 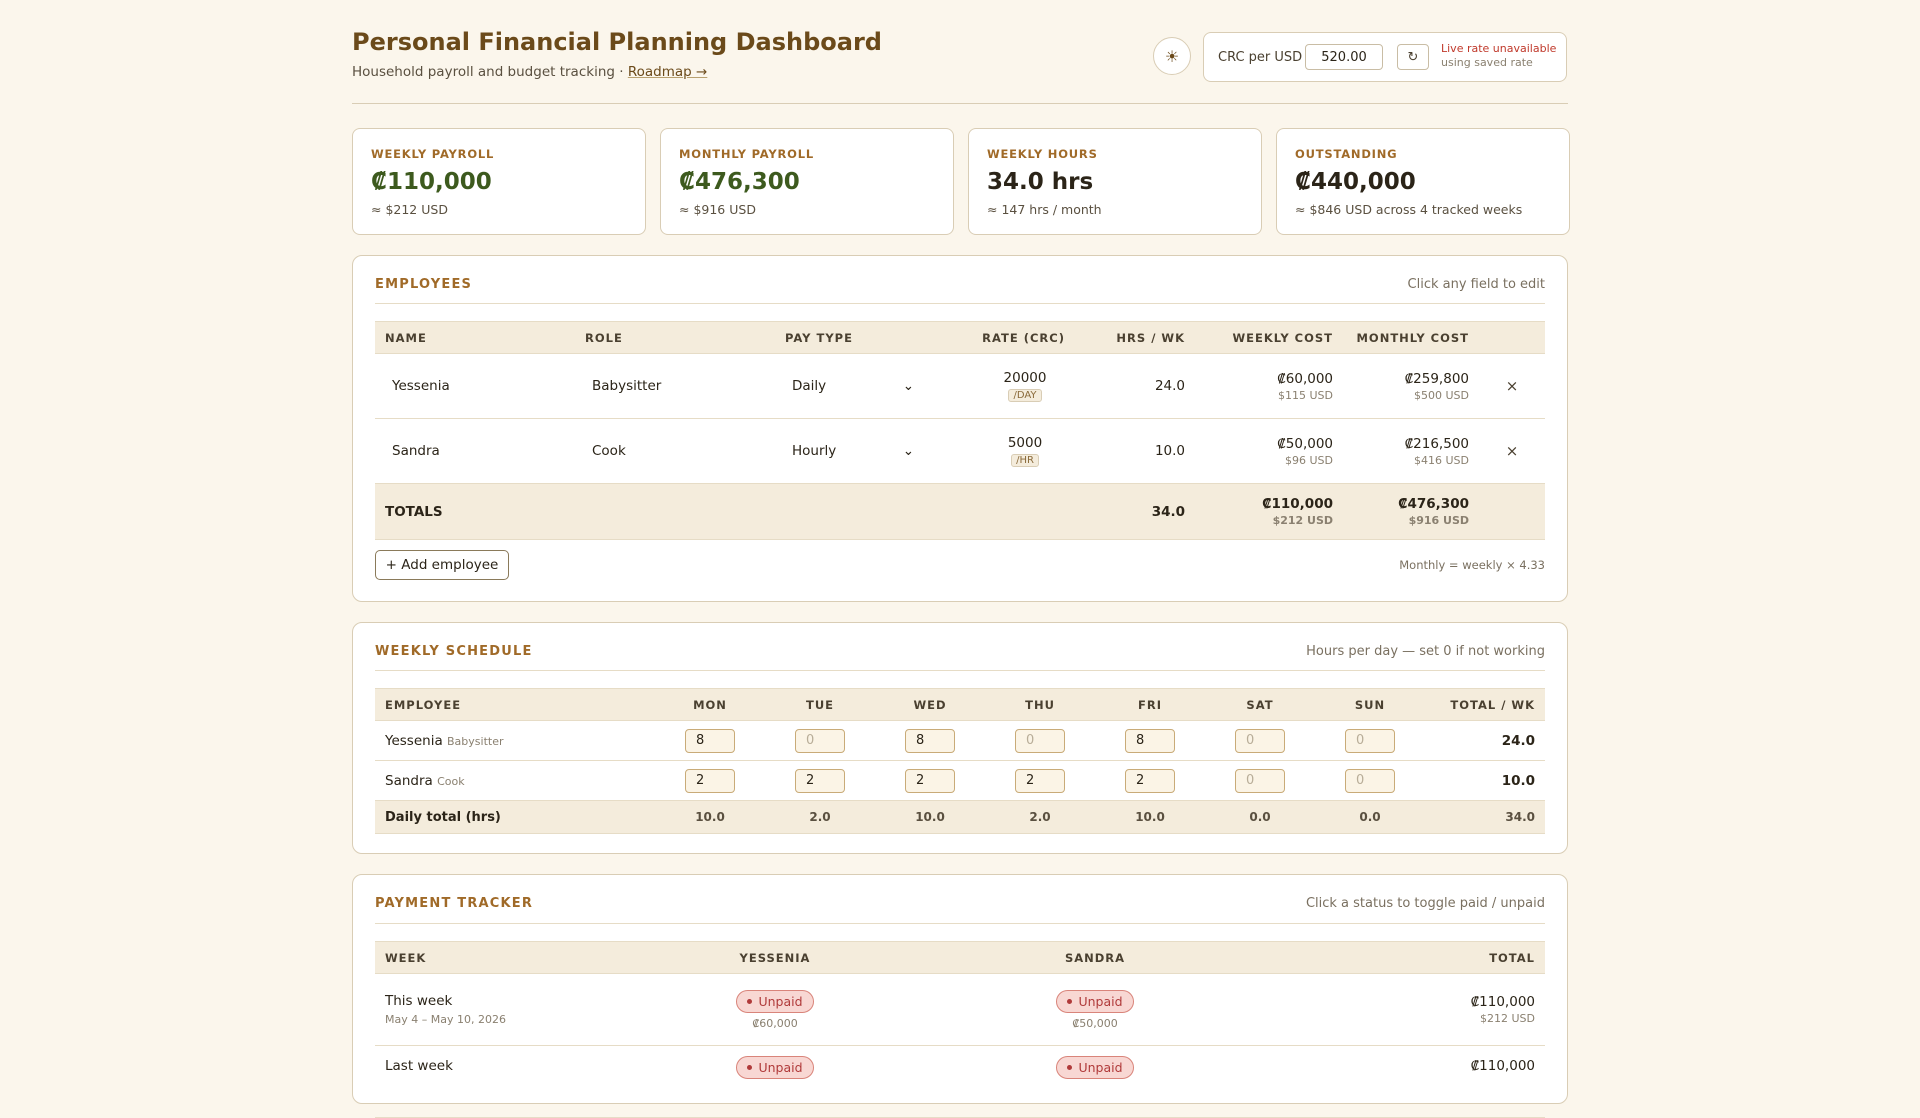 I want to click on employee-name: Yessenia, so click(x=414, y=740).